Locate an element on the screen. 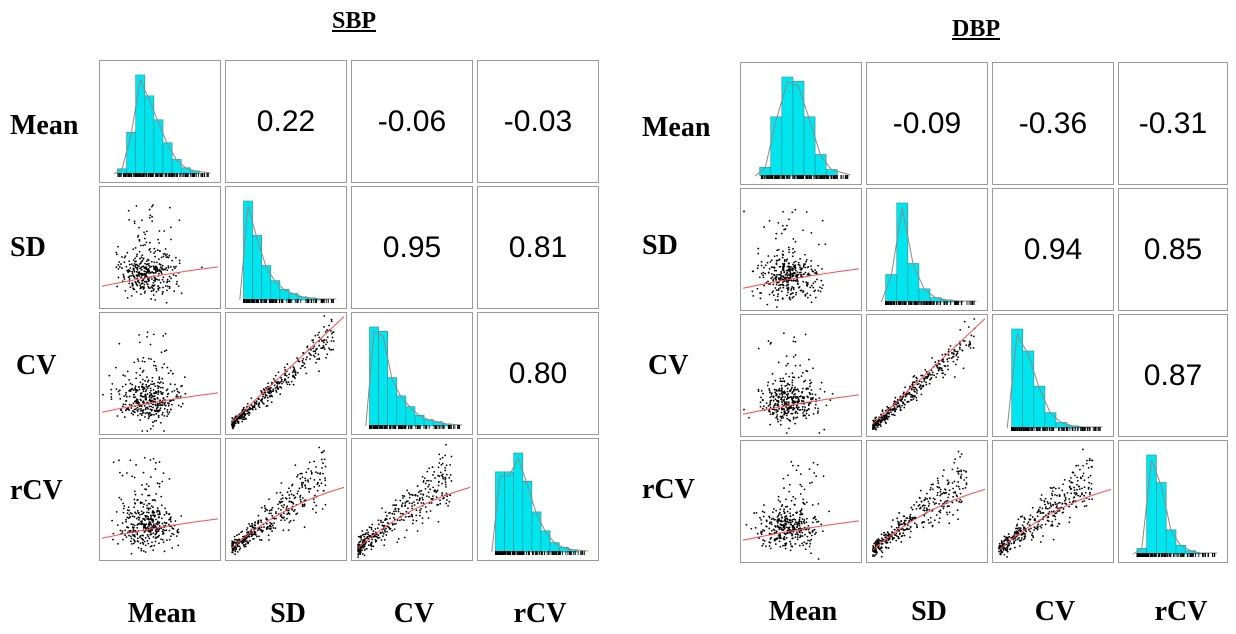 This screenshot has height=634, width=1236. dbp-corr-cell: 0.87 is located at coordinates (1173, 375).